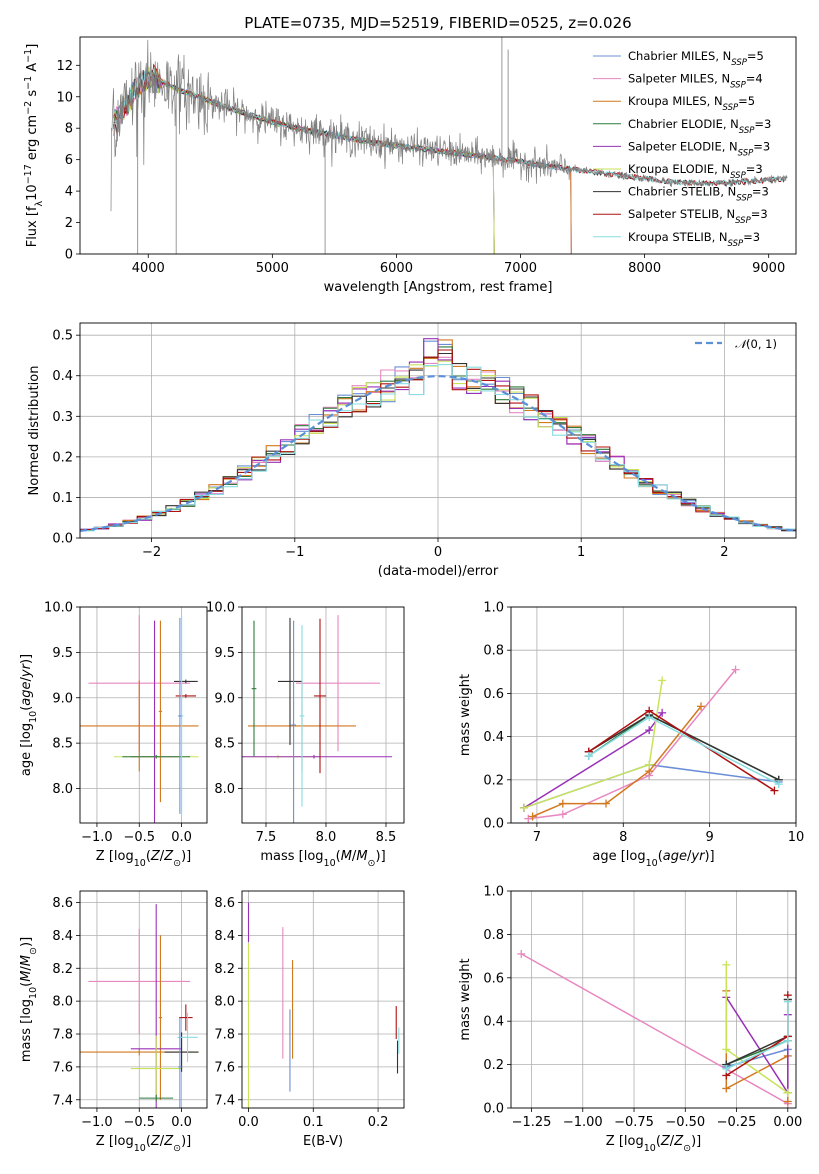 The height and width of the screenshot is (1174, 819). Describe the element at coordinates (62, 498) in the screenshot. I see `y-tick-label: 0.1` at that location.